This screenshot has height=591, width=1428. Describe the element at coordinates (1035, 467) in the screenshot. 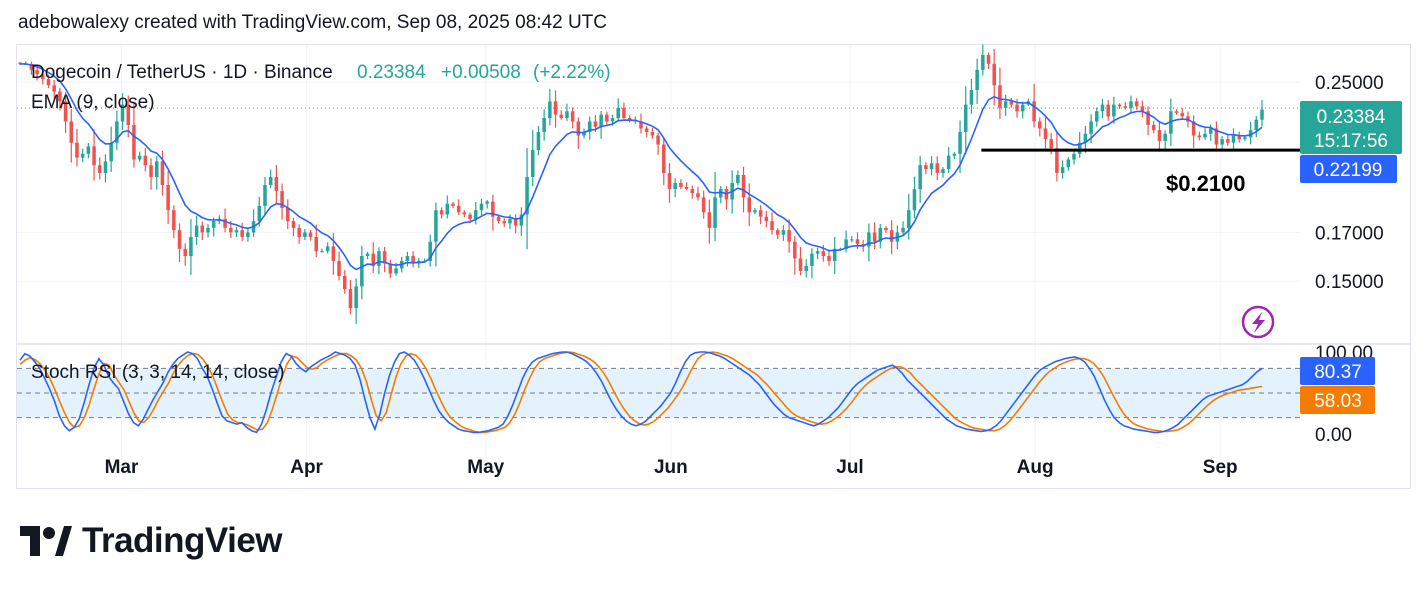

I see `x-tick-label: Aug` at that location.